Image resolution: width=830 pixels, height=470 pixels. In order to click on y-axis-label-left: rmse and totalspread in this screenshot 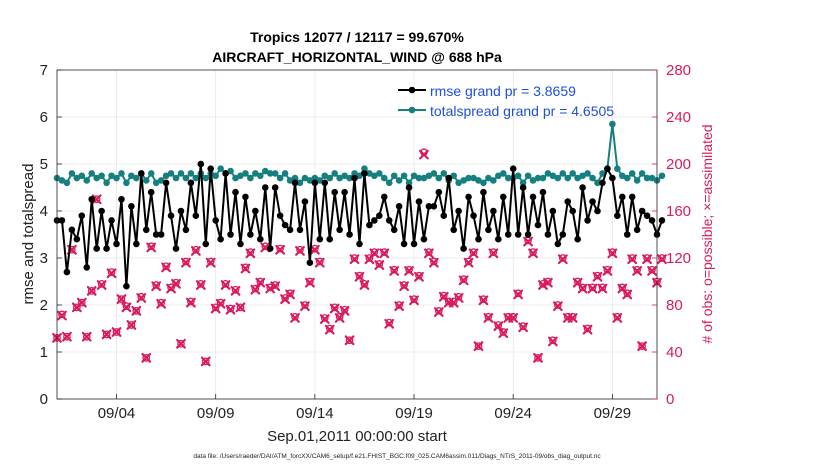, I will do `click(28, 234)`.